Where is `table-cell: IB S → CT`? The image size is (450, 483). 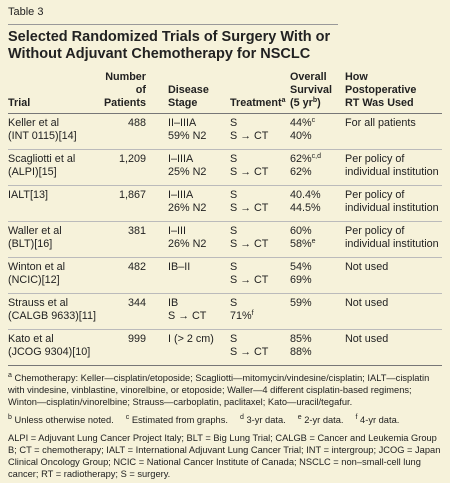 table-cell: IB S → CT is located at coordinates (199, 311).